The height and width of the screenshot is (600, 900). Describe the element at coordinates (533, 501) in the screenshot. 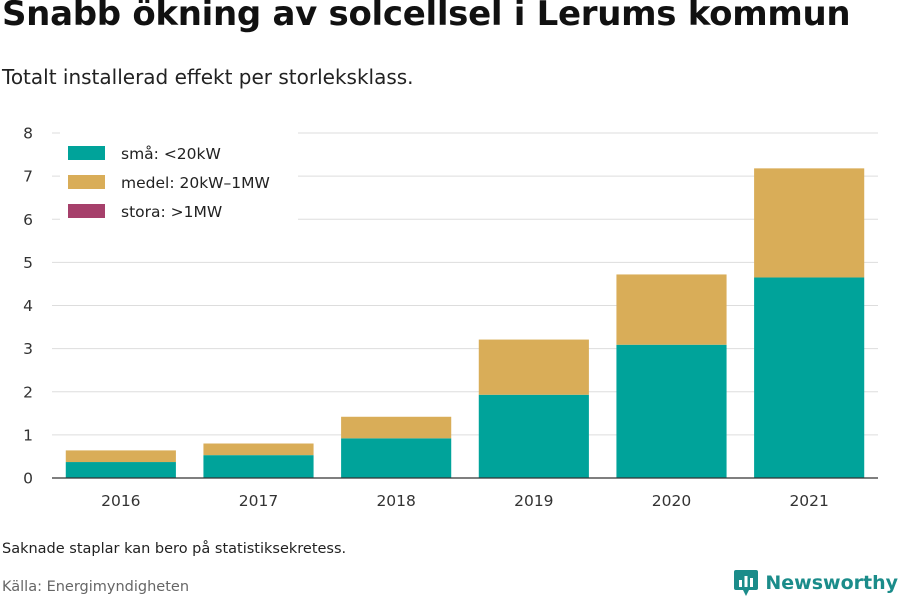

I see `x-tick-label: 2019` at that location.